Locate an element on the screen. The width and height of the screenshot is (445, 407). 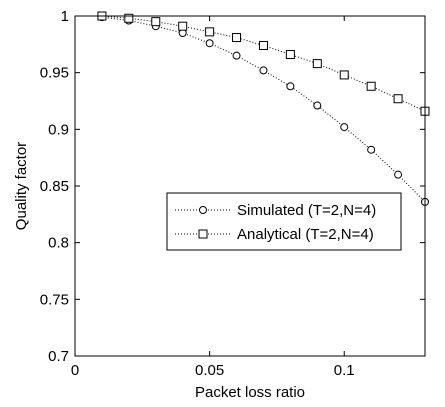
legend-box is located at coordinates (284, 221).